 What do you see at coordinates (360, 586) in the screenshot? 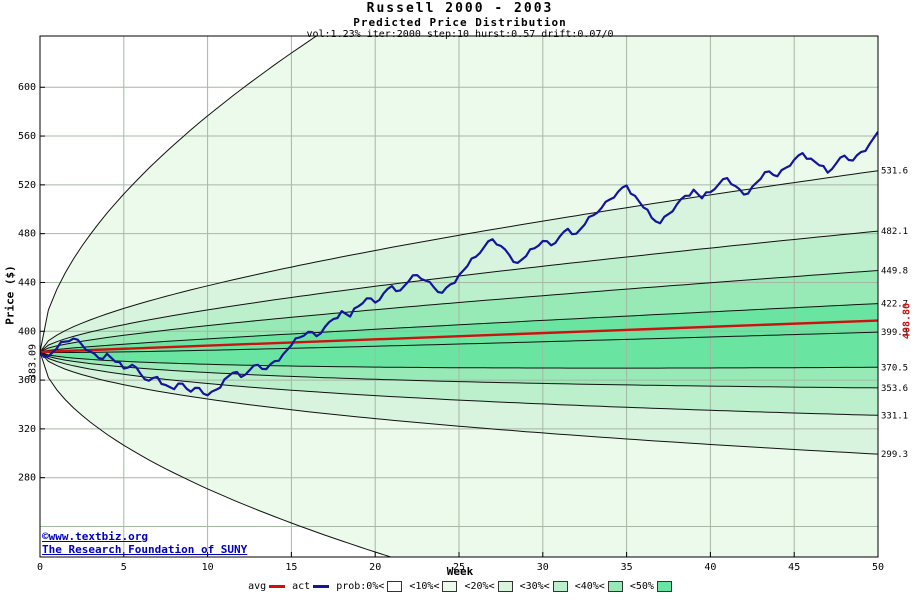
I see `legend-label: prob:0%<` at bounding box center [360, 586].